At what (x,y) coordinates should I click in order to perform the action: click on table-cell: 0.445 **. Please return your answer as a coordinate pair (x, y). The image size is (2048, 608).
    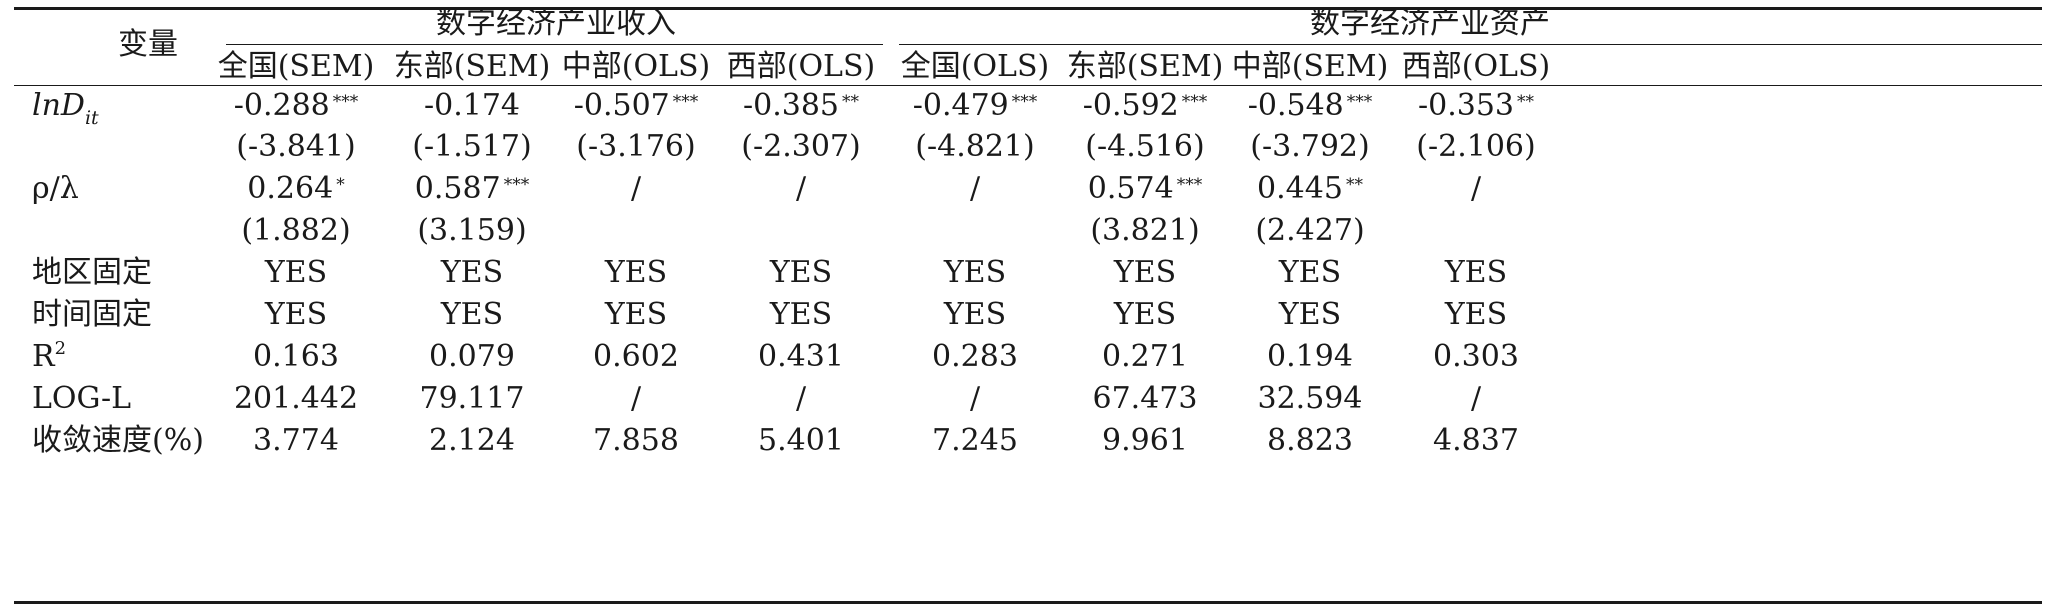
    Looking at the image, I should click on (1310, 189).